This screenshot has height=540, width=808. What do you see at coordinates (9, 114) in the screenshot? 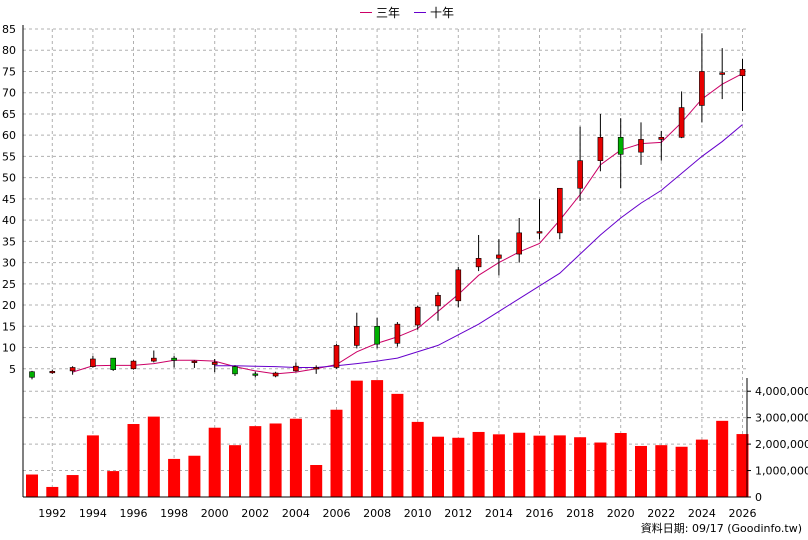
I see `price-tick-label: 65` at bounding box center [9, 114].